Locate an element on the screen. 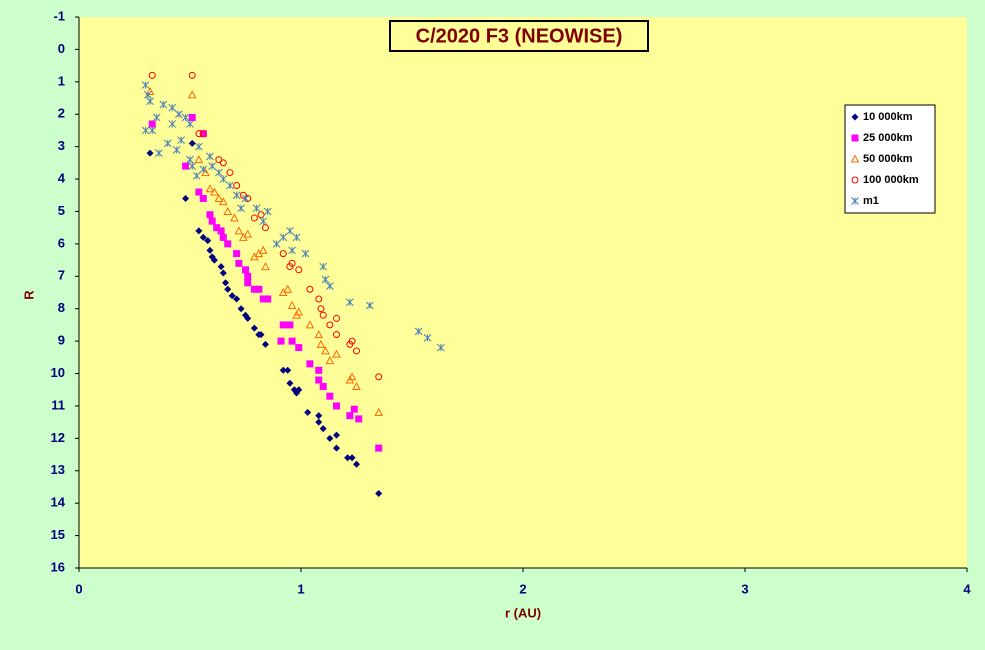 This screenshot has width=985, height=650. y-tick-label: 11 is located at coordinates (58, 404).